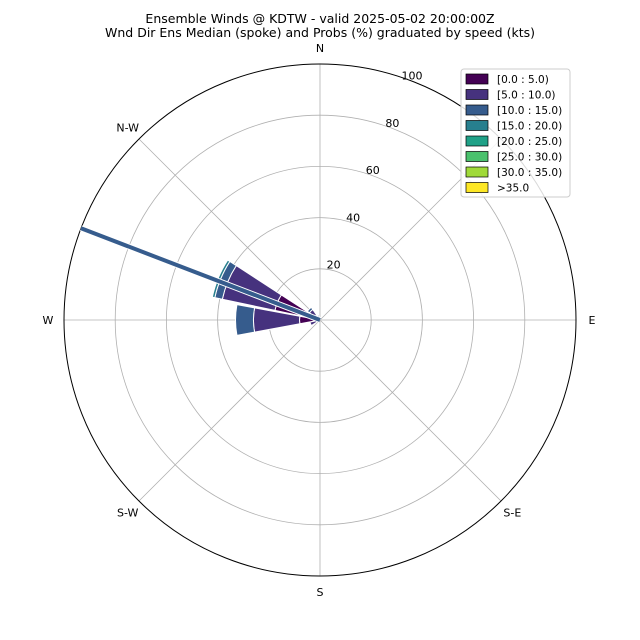  What do you see at coordinates (353, 217) in the screenshot?
I see `radial-tick-label: 40` at bounding box center [353, 217].